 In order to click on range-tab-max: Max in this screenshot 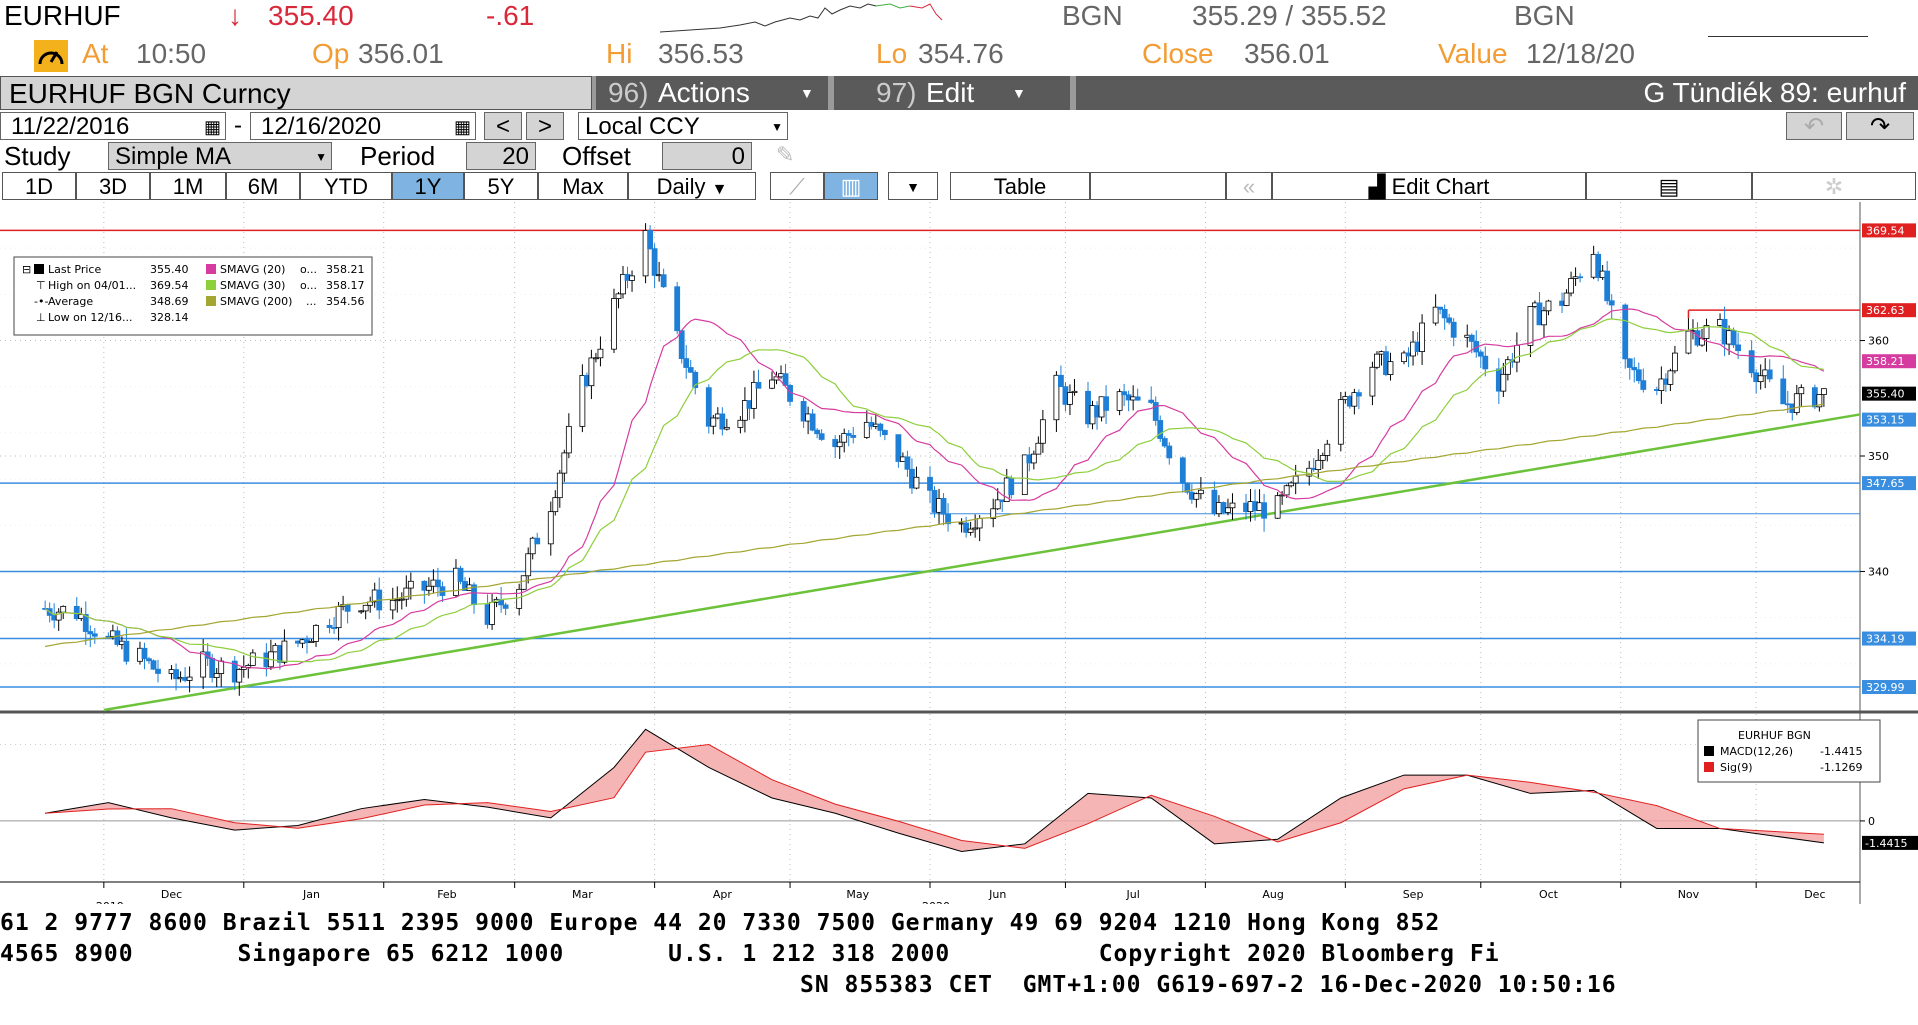, I will do `click(583, 186)`.